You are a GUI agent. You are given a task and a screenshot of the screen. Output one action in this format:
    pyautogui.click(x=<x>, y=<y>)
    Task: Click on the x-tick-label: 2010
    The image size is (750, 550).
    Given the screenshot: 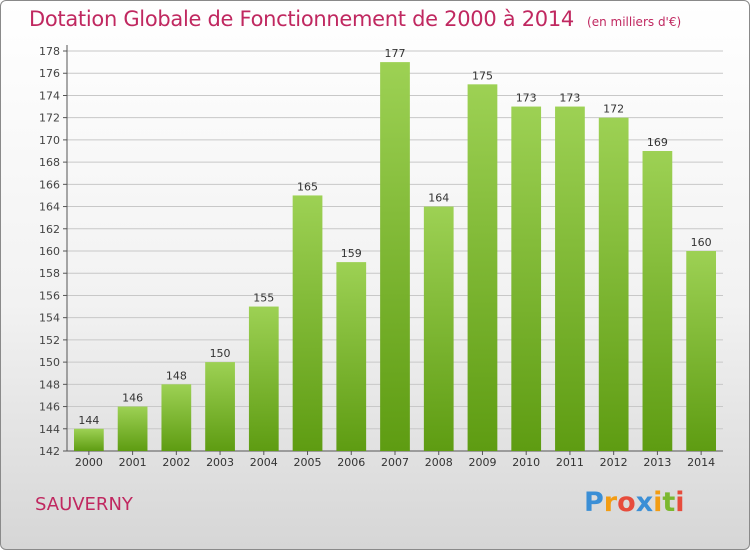 What is the action you would take?
    pyautogui.click(x=526, y=462)
    